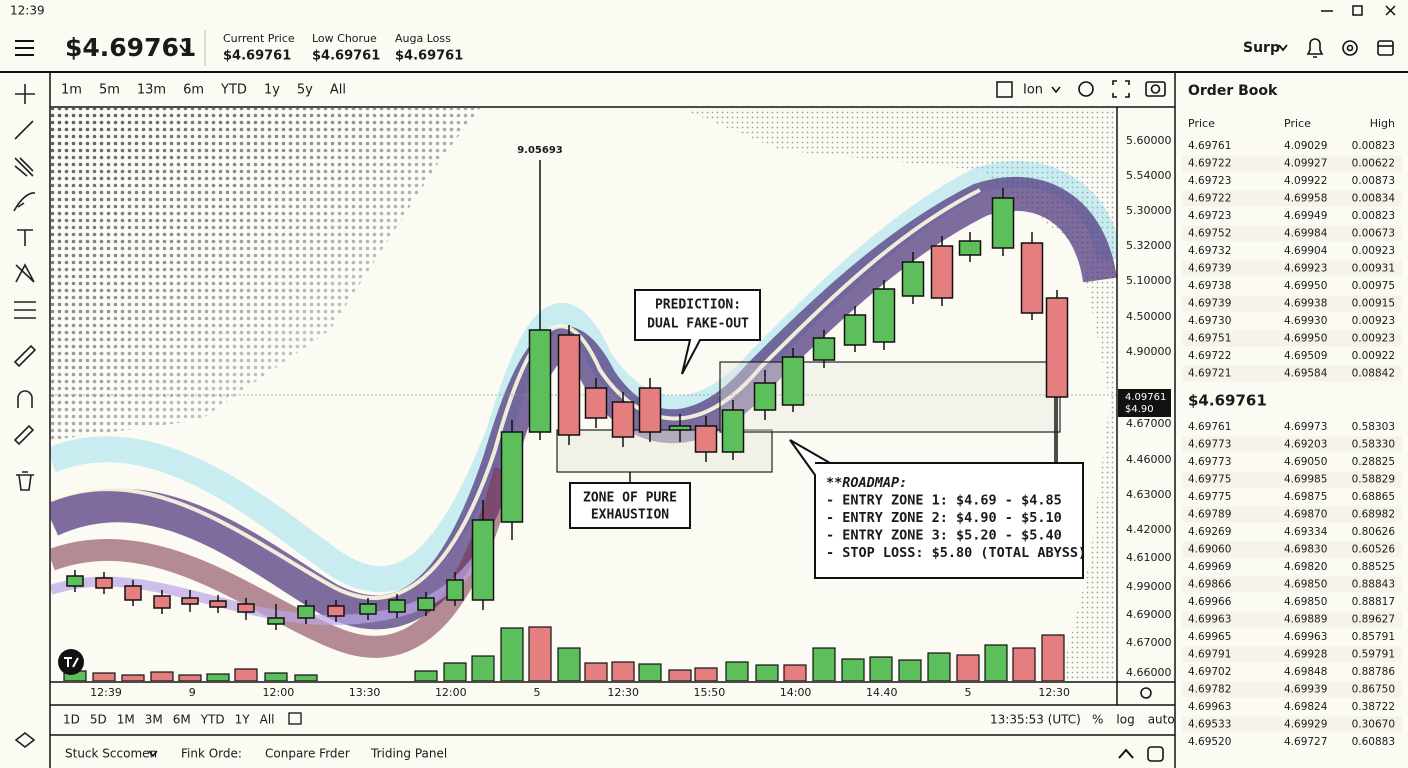  What do you see at coordinates (151, 90) in the screenshot?
I see `interval-button: 13m` at bounding box center [151, 90].